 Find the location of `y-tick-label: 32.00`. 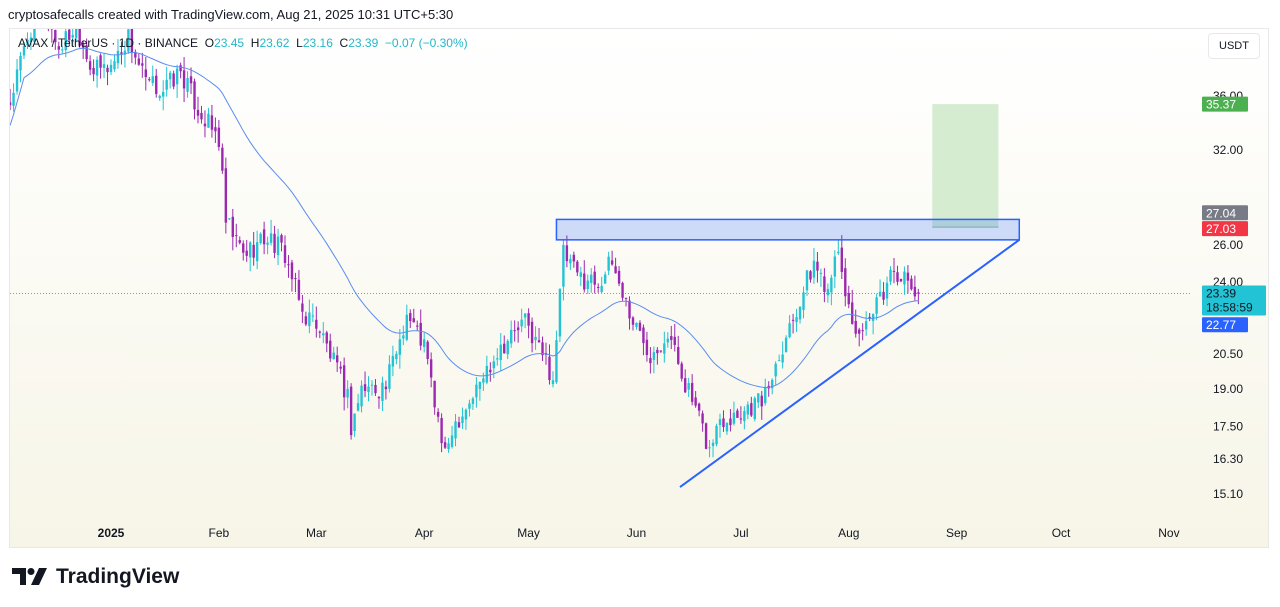

y-tick-label: 32.00 is located at coordinates (1228, 150).